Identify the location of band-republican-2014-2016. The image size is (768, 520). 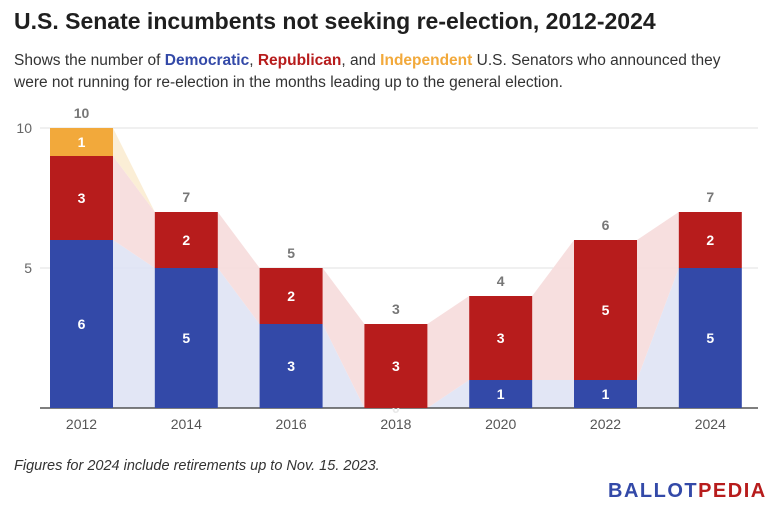
(238, 268).